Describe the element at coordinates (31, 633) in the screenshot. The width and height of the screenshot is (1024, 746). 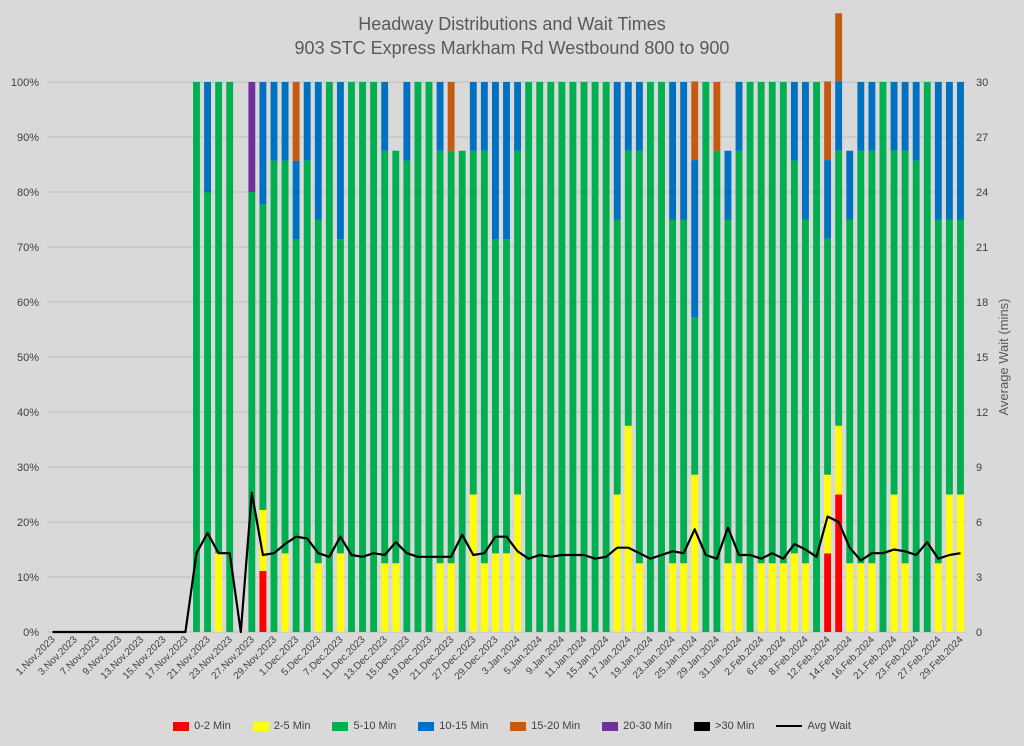
I see `y-tick-label: 0%` at that location.